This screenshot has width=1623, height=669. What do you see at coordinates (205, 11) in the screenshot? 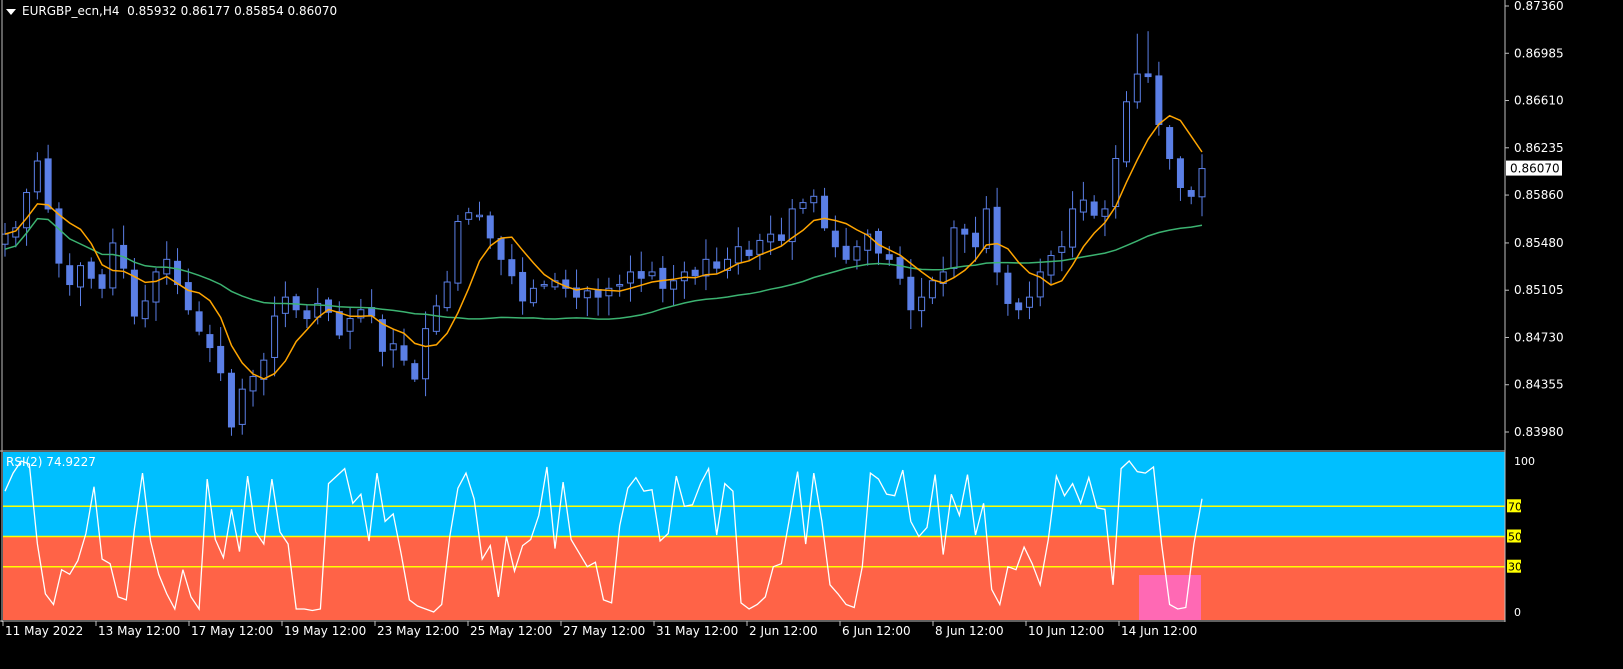
I see `high-price: 0.86177` at bounding box center [205, 11].